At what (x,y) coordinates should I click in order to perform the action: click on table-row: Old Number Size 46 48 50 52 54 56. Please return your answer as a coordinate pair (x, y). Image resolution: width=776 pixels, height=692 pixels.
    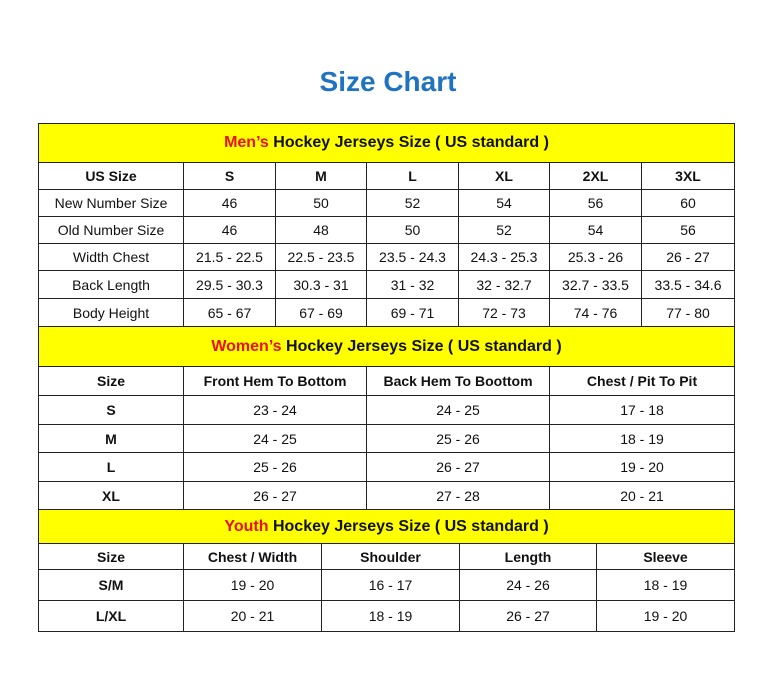
    Looking at the image, I should click on (387, 230).